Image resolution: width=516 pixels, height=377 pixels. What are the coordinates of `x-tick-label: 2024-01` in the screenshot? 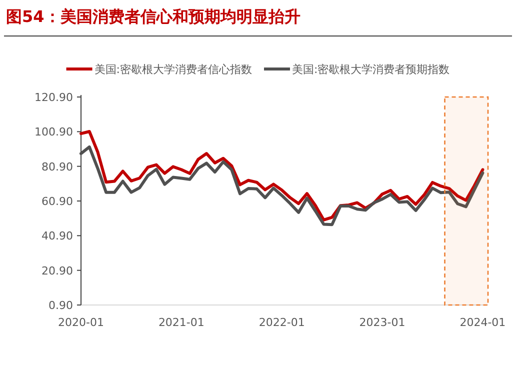 It's located at (483, 322).